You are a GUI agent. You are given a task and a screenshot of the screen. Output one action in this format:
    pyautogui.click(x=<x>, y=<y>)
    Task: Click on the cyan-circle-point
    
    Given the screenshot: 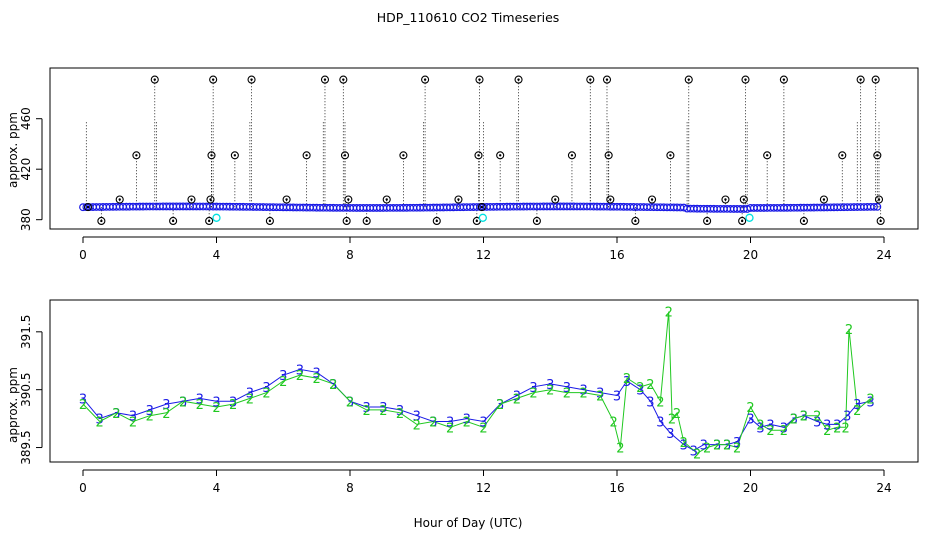 What is the action you would take?
    pyautogui.click(x=749, y=217)
    